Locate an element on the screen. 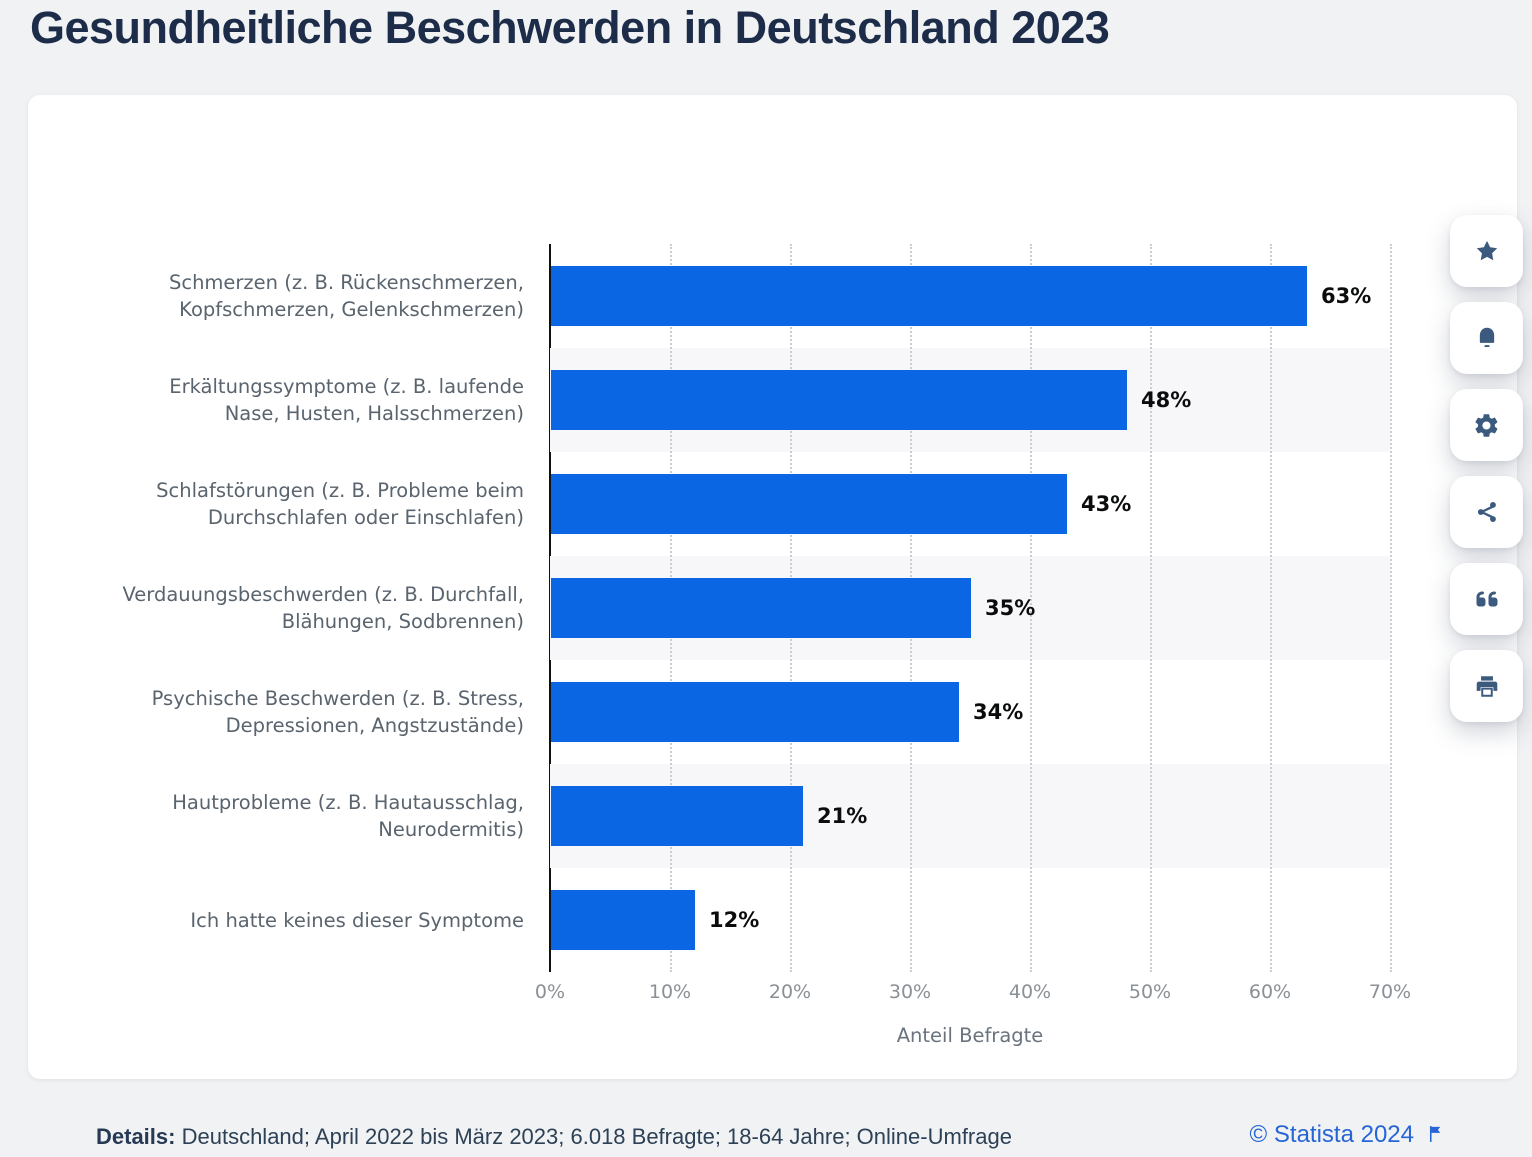  x-tick-label: 50% is located at coordinates (1150, 992).